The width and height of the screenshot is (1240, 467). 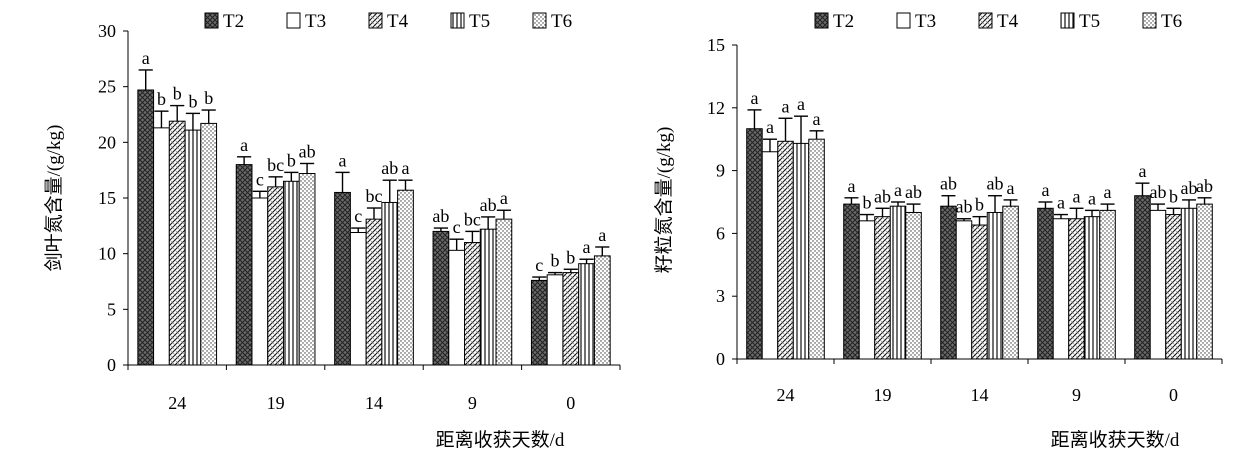 I want to click on x-tick-label: 9, so click(x=472, y=403).